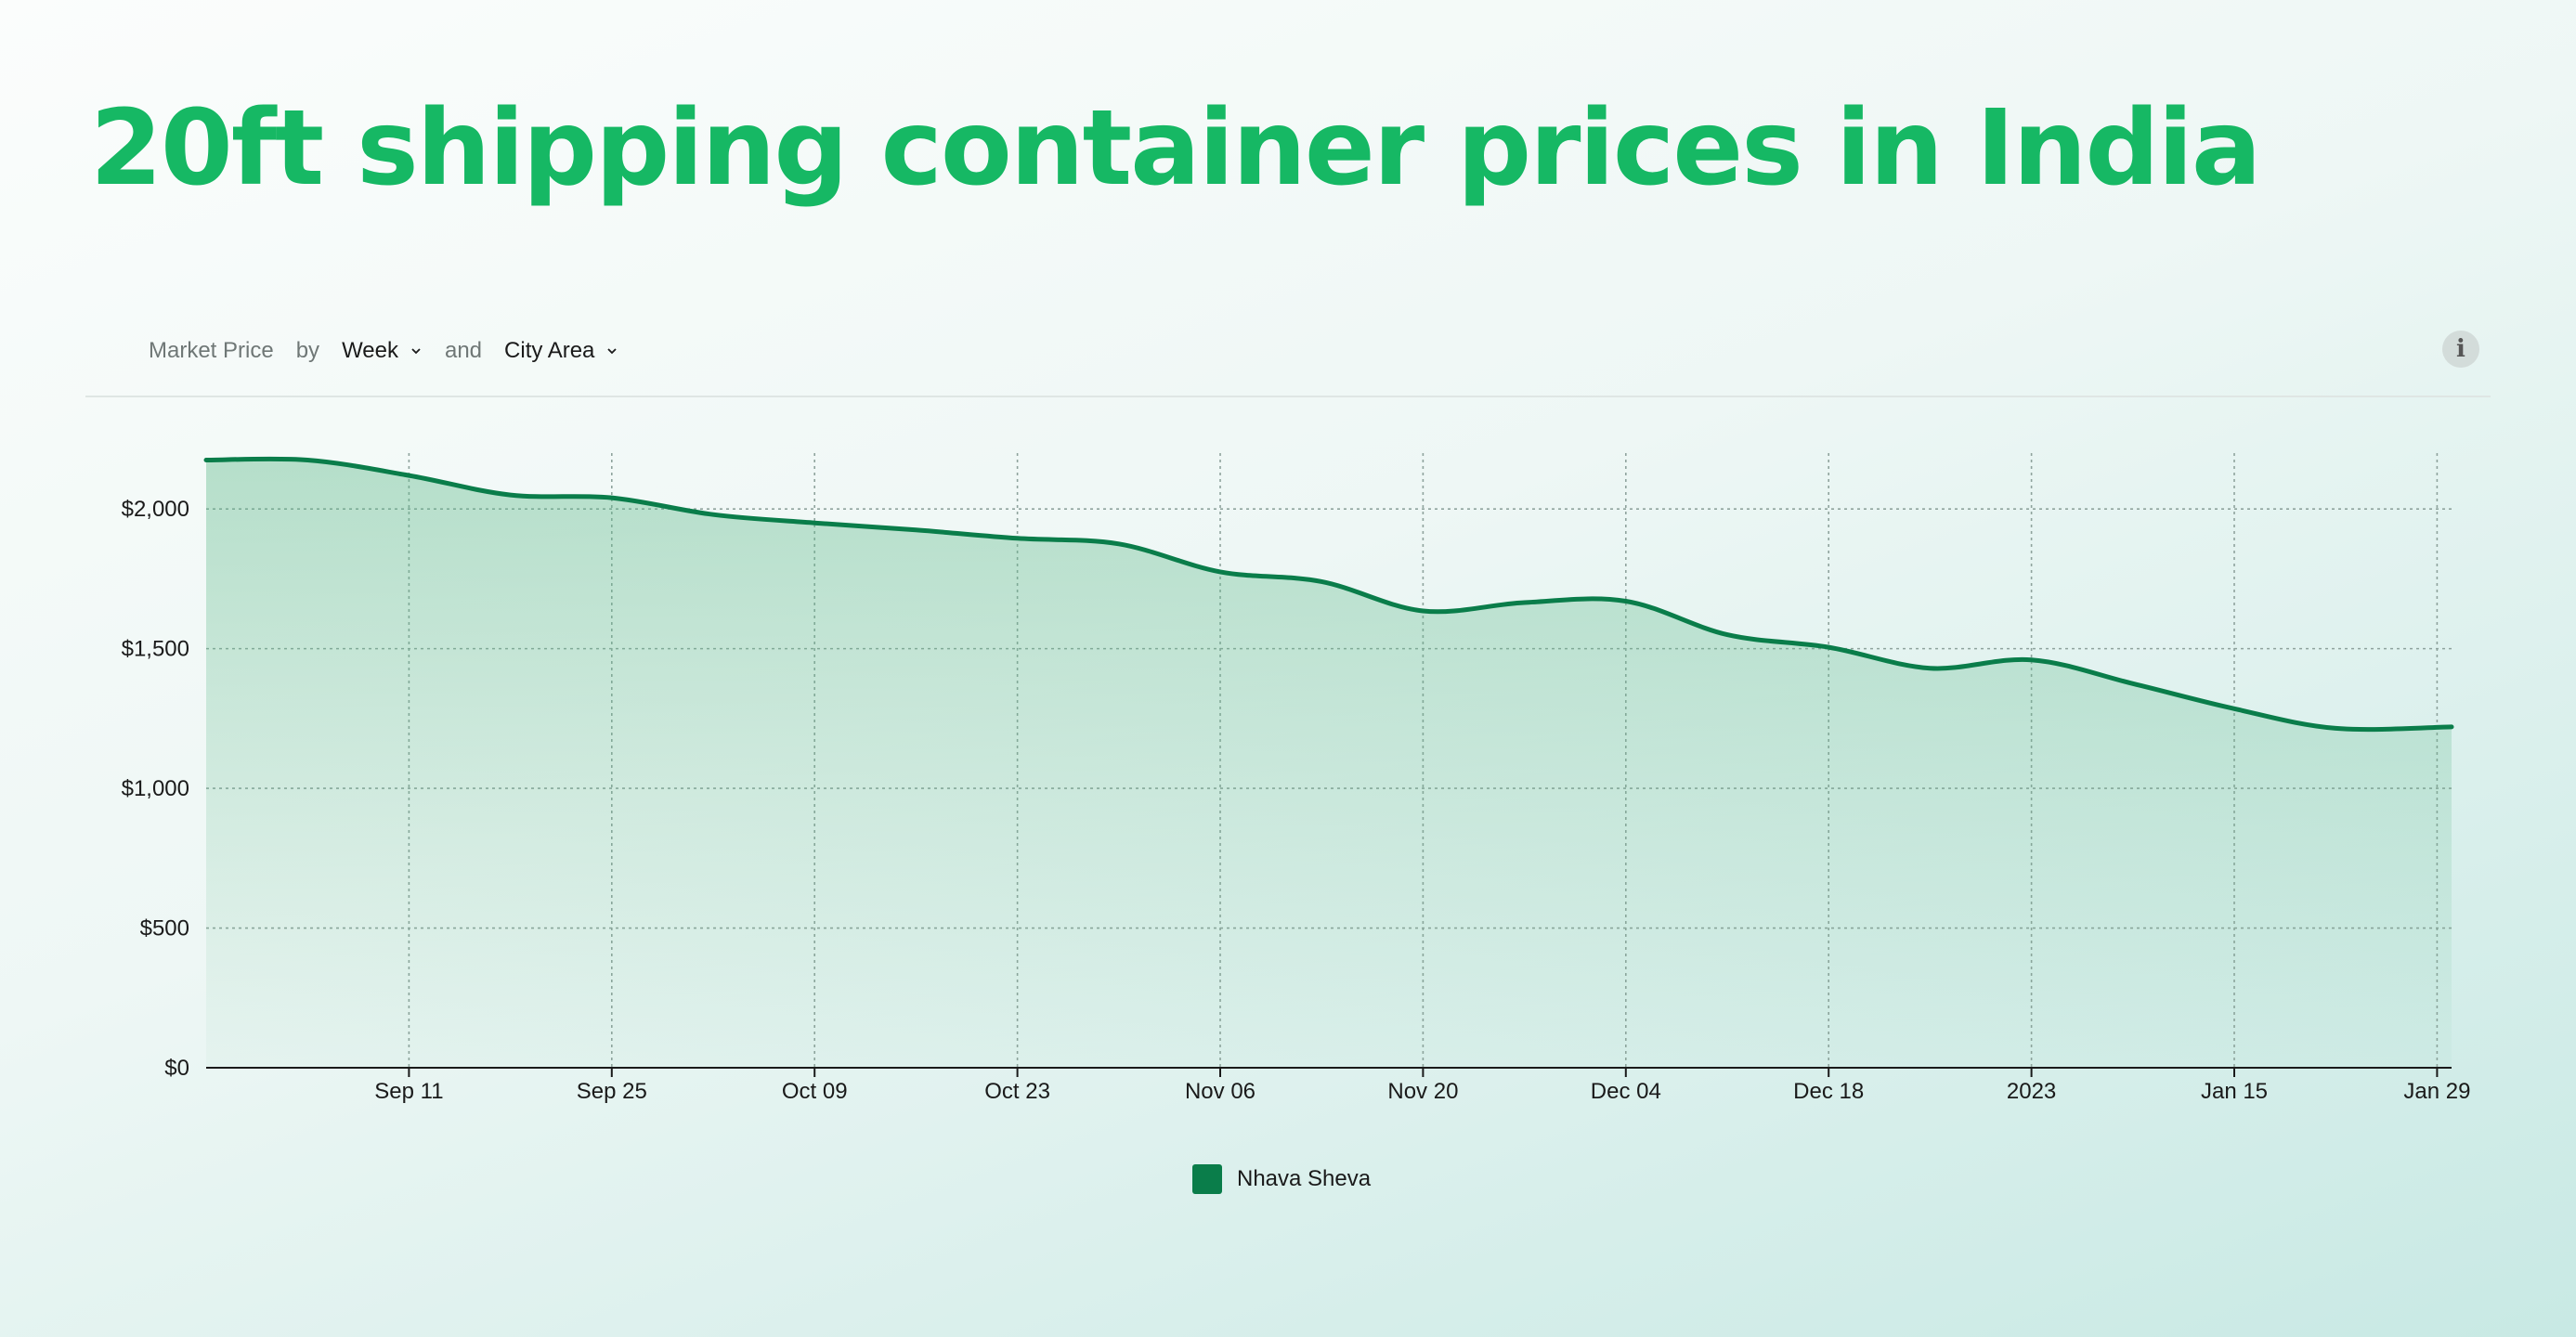 The width and height of the screenshot is (2576, 1337). Describe the element at coordinates (155, 649) in the screenshot. I see `y-tick-label: $1,500` at that location.